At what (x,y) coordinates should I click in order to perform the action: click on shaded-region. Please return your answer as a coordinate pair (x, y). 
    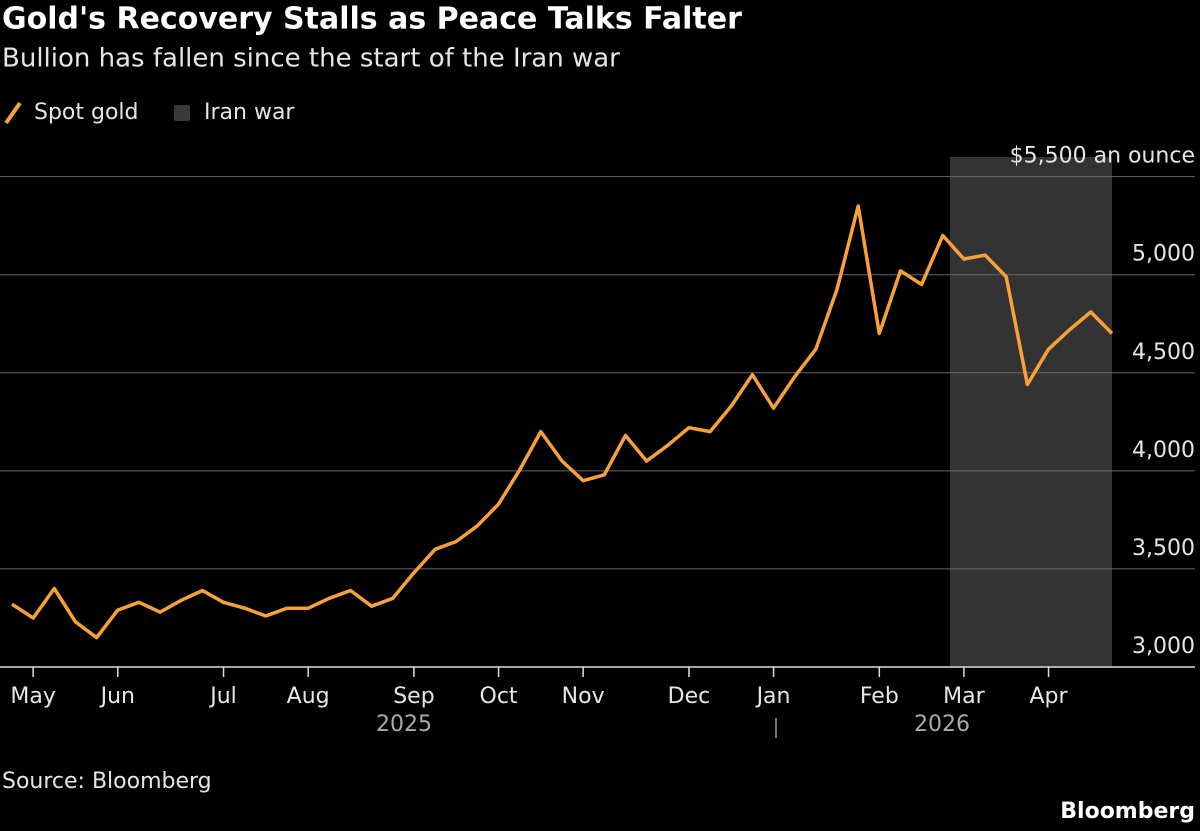
    Looking at the image, I should click on (1030, 412).